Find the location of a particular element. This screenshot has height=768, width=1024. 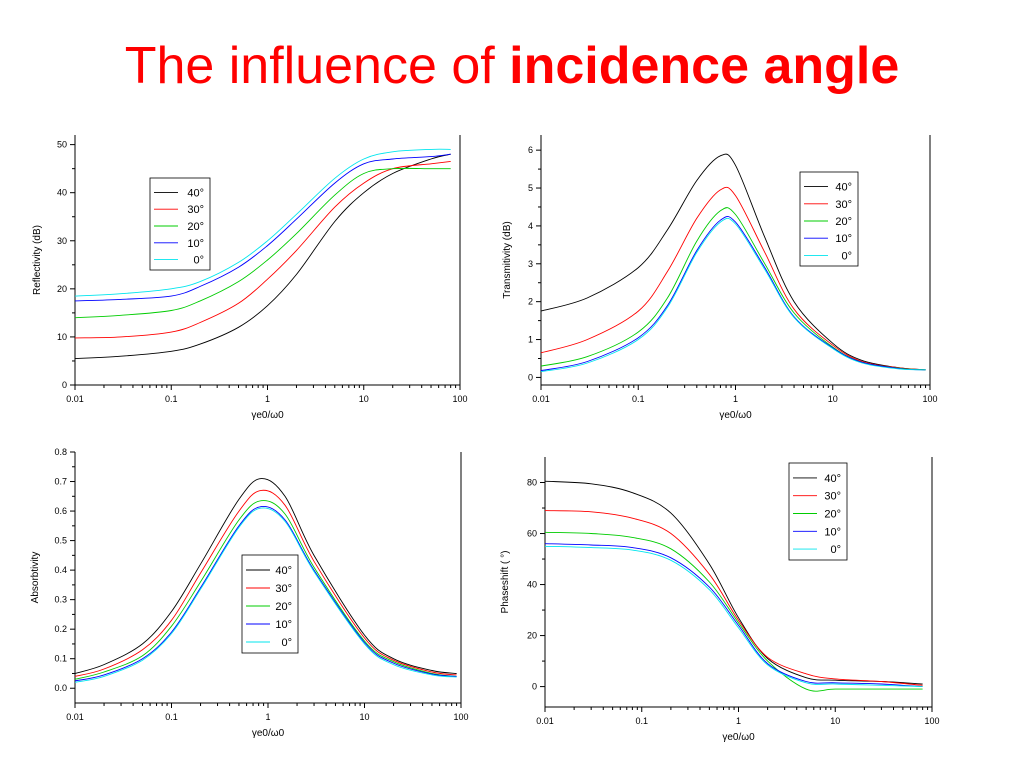

y-axis-label: Absorbtivity is located at coordinates (35, 578).